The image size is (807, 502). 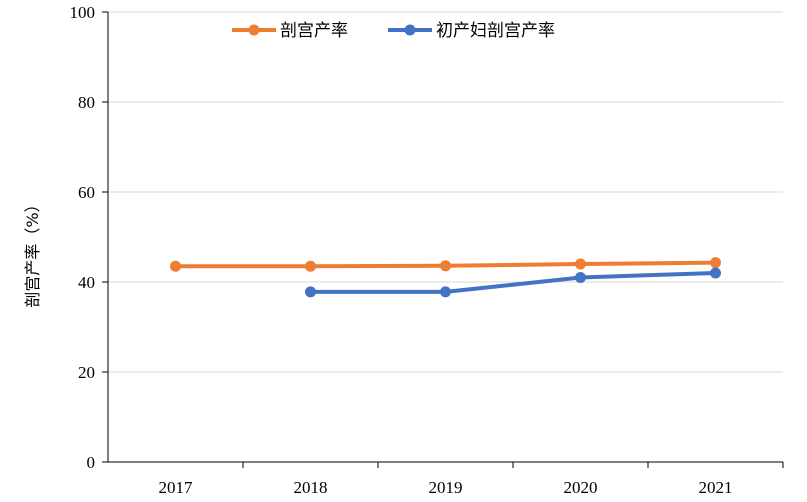 What do you see at coordinates (32, 251) in the screenshot?
I see `y-axis-label: 剖宫产率（%）` at bounding box center [32, 251].